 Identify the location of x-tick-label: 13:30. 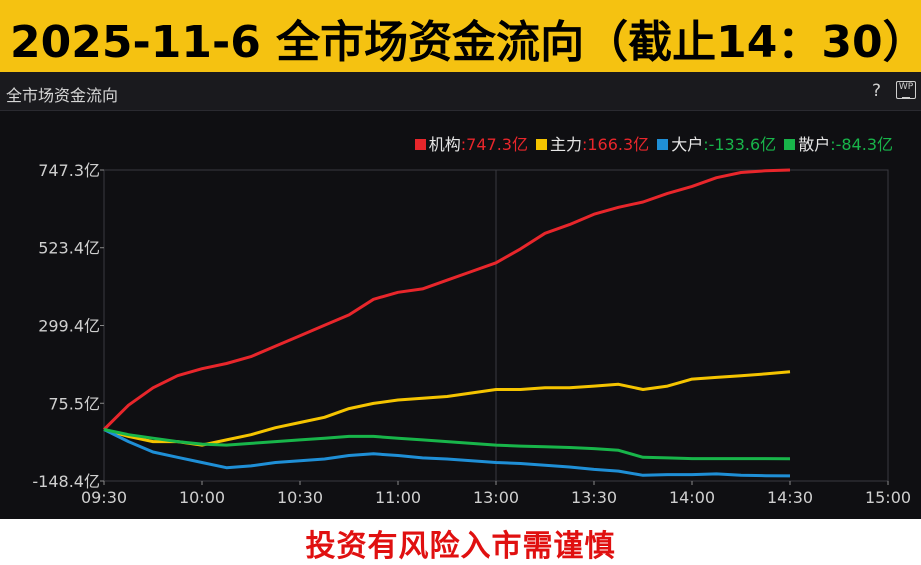
(594, 497).